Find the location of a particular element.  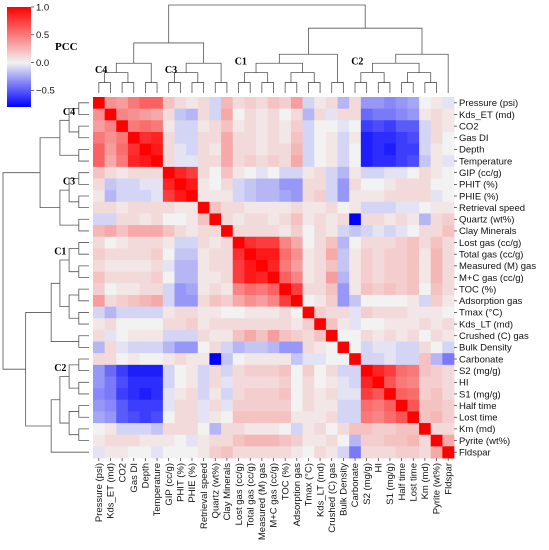

row-tick-label: Lost time is located at coordinates (478, 418).